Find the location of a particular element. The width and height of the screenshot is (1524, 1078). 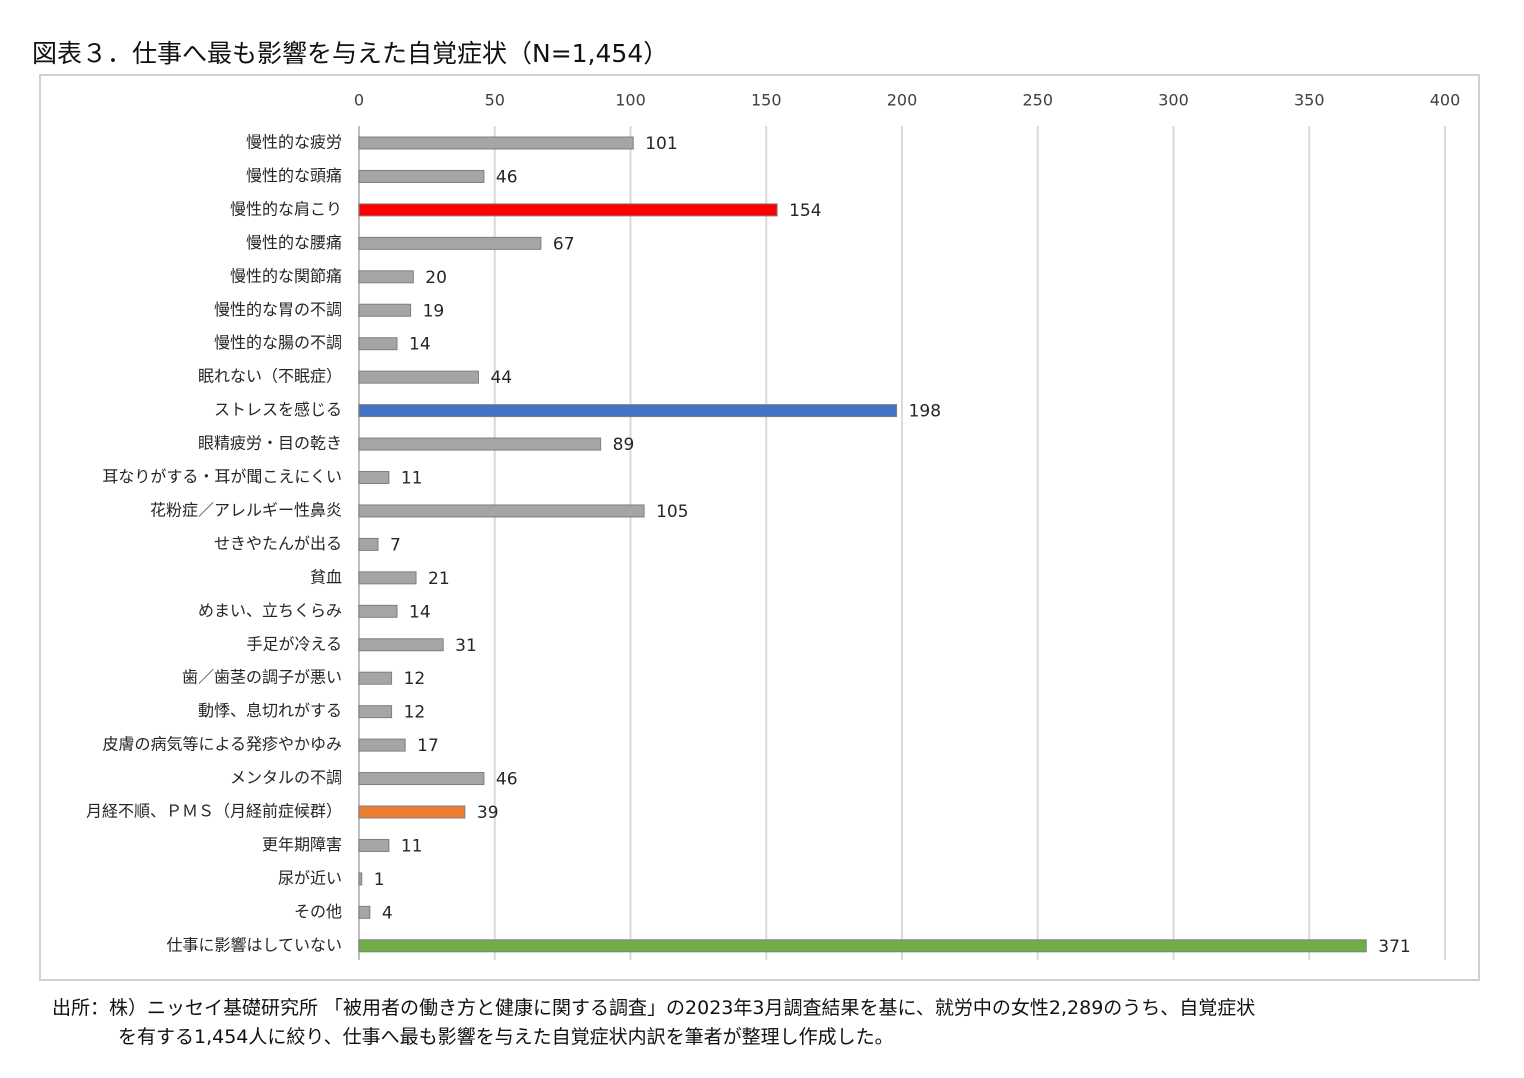

category-label: 慢性的な関節痛 is located at coordinates (286, 275).